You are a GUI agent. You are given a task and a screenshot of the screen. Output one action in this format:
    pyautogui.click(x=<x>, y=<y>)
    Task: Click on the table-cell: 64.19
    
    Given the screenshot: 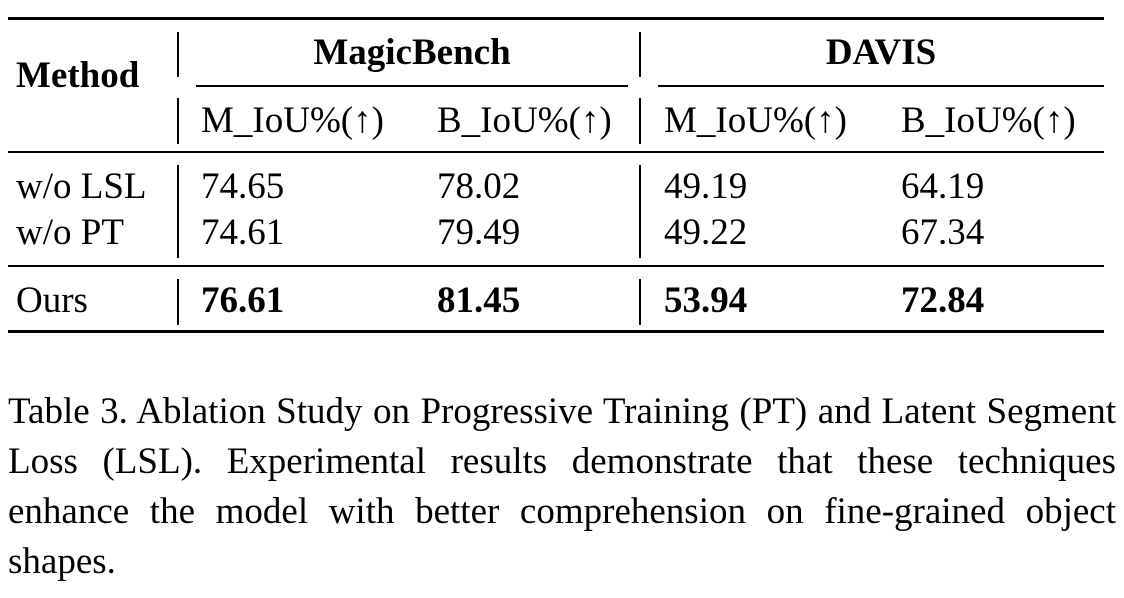 What is the action you would take?
    pyautogui.click(x=943, y=186)
    